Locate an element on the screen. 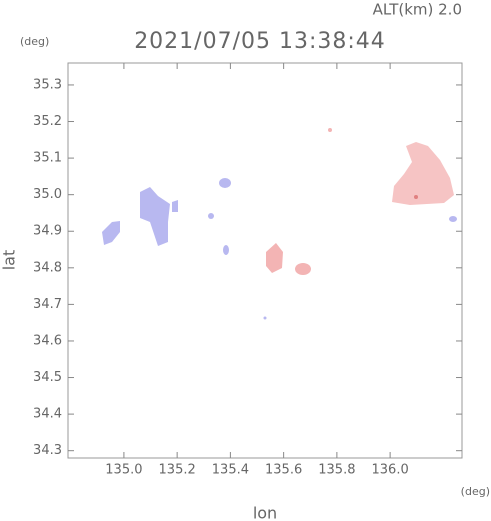 The height and width of the screenshot is (521, 491). y-tick-label: 34.9 is located at coordinates (47, 231).